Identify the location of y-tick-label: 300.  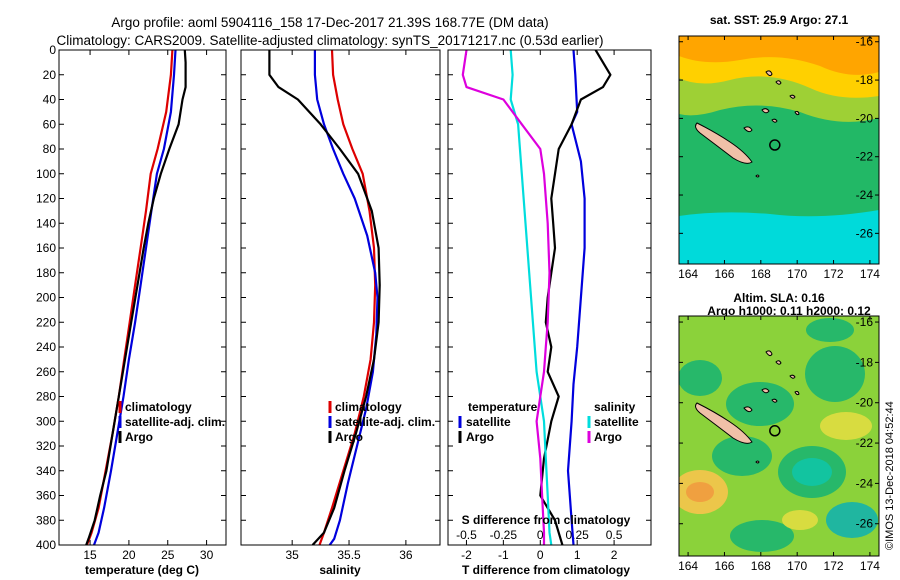
(46, 421).